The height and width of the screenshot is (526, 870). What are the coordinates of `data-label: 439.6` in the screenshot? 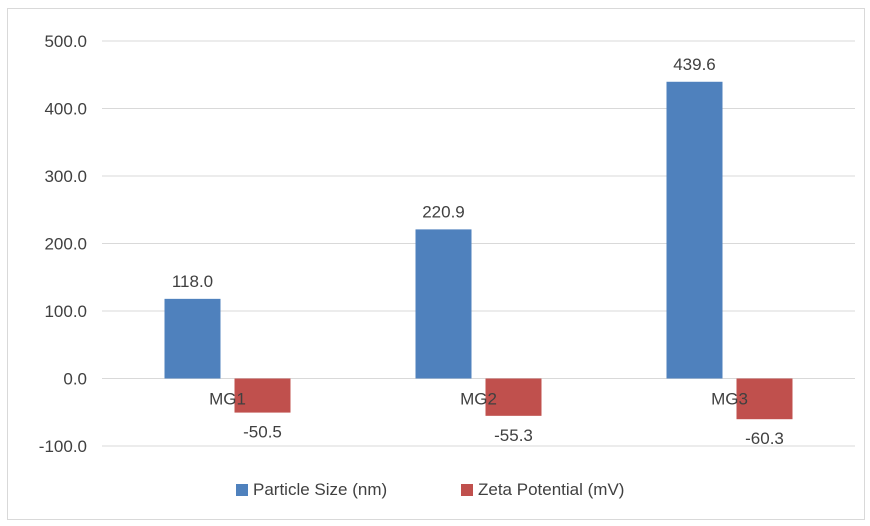 It's located at (694, 64).